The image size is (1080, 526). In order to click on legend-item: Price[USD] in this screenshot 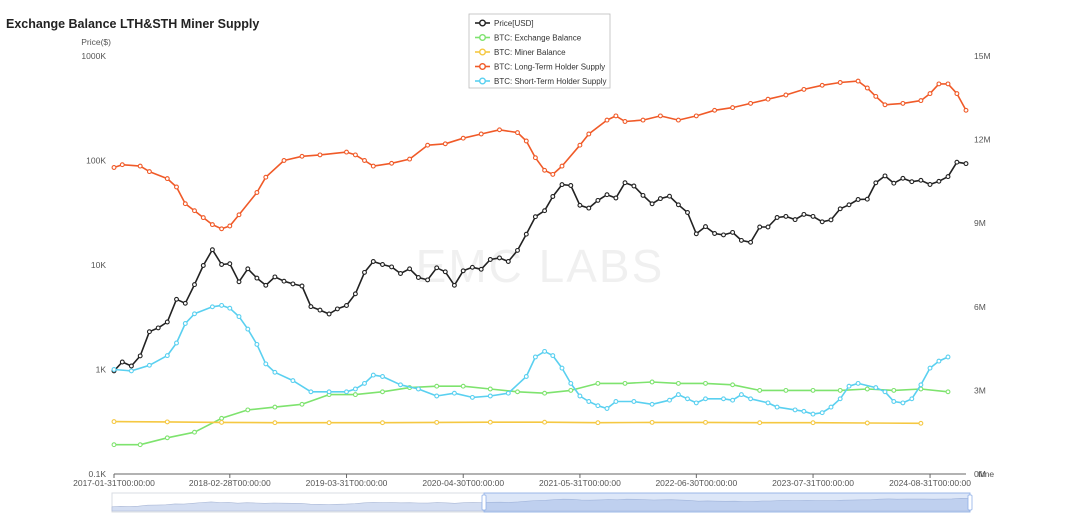, I will do `click(504, 23)`.